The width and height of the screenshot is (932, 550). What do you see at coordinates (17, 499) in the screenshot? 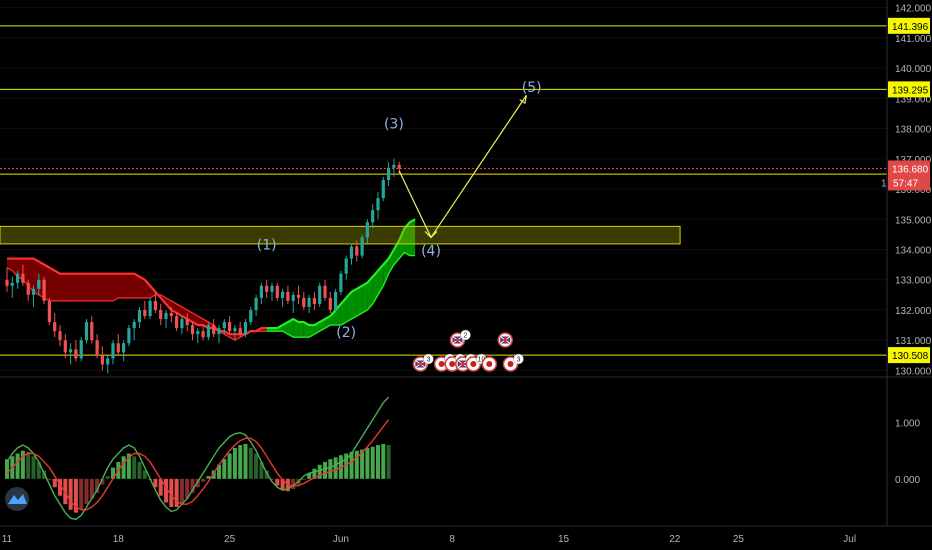
I see `tradingview-logo-icon` at bounding box center [17, 499].